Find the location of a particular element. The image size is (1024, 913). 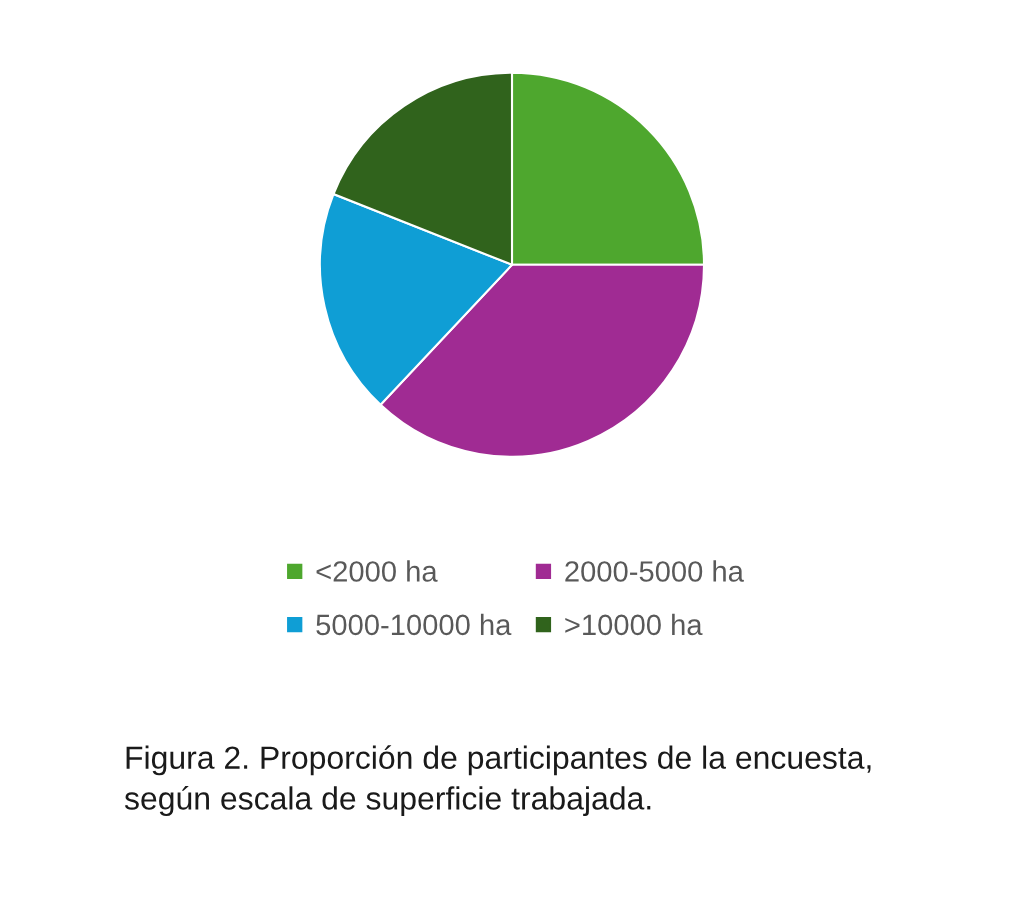

legend-label: 2000-5000 ha is located at coordinates (654, 571).